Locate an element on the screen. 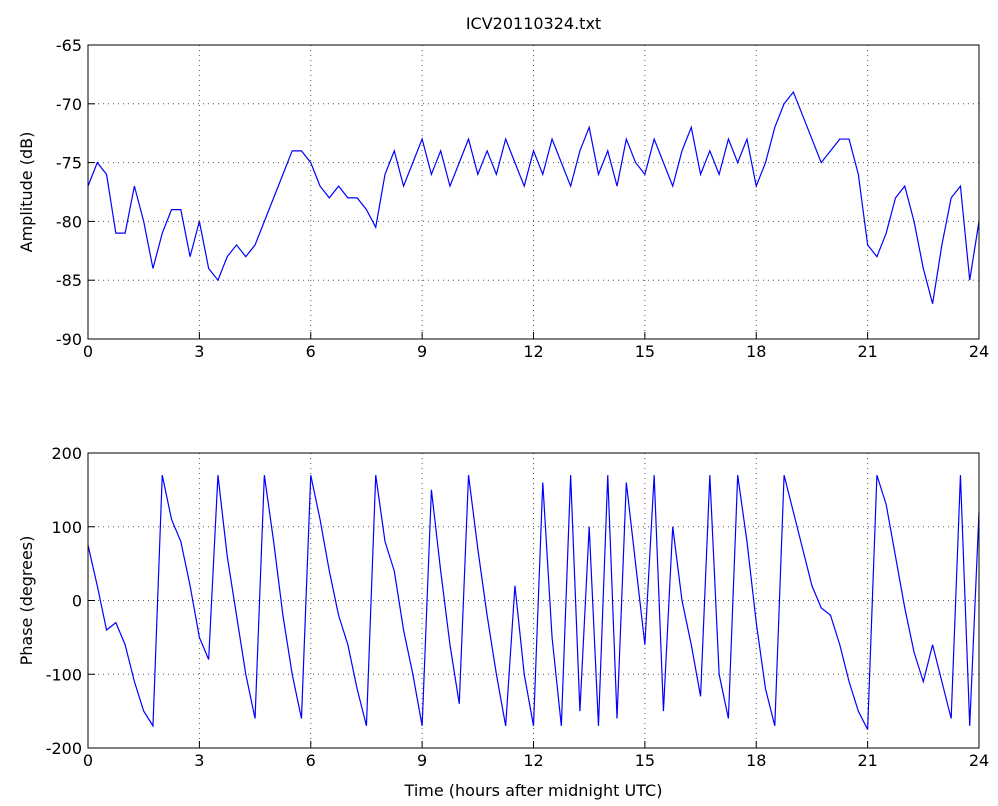 The image size is (998, 806). y-tick-label: -200 is located at coordinates (64, 748).